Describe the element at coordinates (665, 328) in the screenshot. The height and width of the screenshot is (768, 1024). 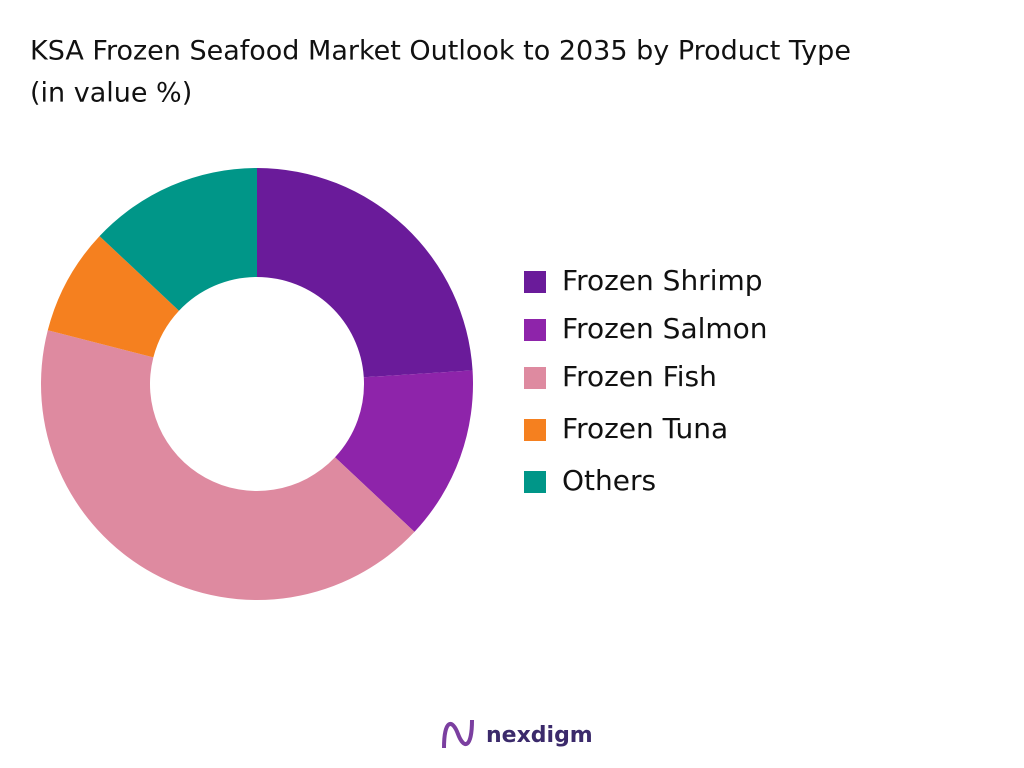
I see `legend-label: Frozen Salmon` at that location.